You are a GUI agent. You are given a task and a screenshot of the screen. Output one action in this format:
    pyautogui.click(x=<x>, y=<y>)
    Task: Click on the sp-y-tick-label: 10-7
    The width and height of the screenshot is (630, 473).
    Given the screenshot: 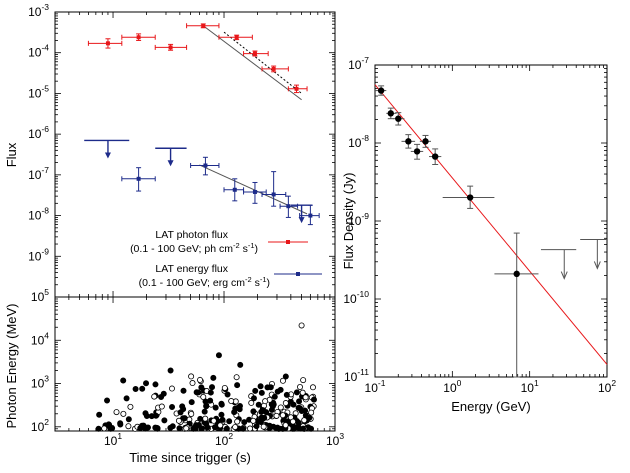 What is the action you would take?
    pyautogui.click(x=358, y=63)
    